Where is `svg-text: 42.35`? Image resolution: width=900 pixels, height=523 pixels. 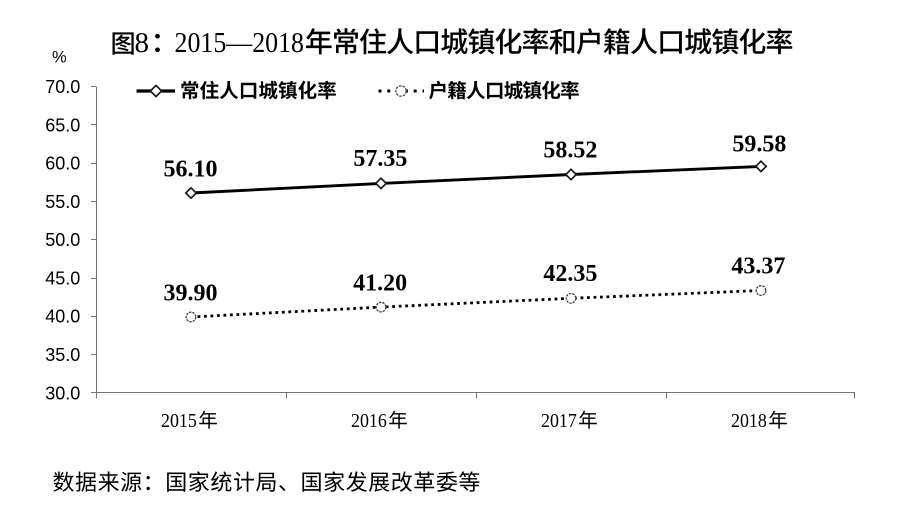
svg-text: 42.35 is located at coordinates (570, 274).